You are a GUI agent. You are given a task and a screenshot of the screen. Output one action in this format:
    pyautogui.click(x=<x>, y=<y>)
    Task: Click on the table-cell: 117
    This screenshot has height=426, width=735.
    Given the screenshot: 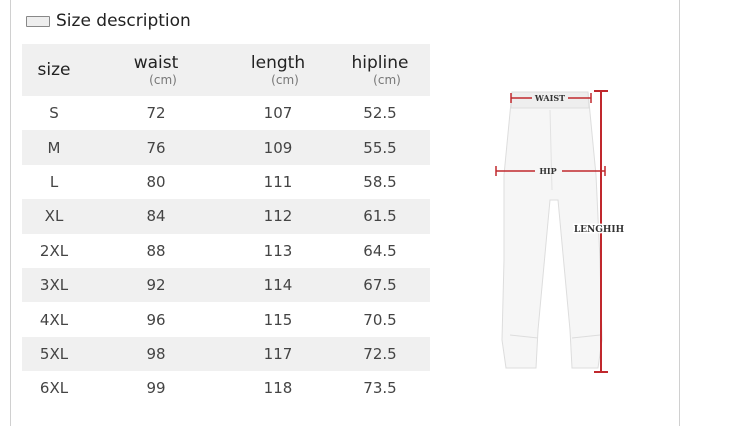 What is the action you would take?
    pyautogui.click(x=278, y=354)
    